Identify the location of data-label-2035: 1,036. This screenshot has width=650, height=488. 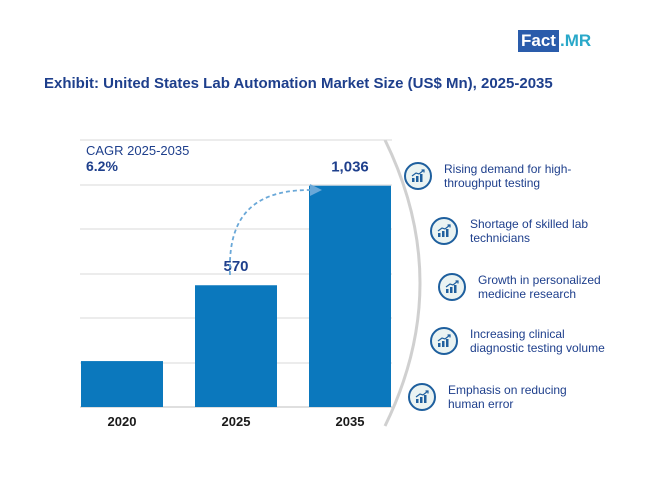
(350, 167).